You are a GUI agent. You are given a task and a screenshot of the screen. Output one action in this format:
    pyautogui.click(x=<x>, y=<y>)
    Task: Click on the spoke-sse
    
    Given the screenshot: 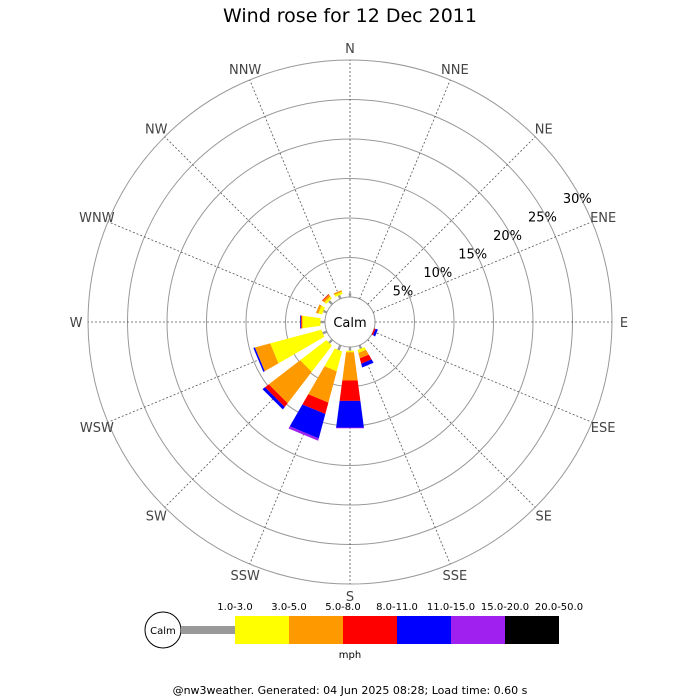 What is the action you would take?
    pyautogui.click(x=405, y=454)
    